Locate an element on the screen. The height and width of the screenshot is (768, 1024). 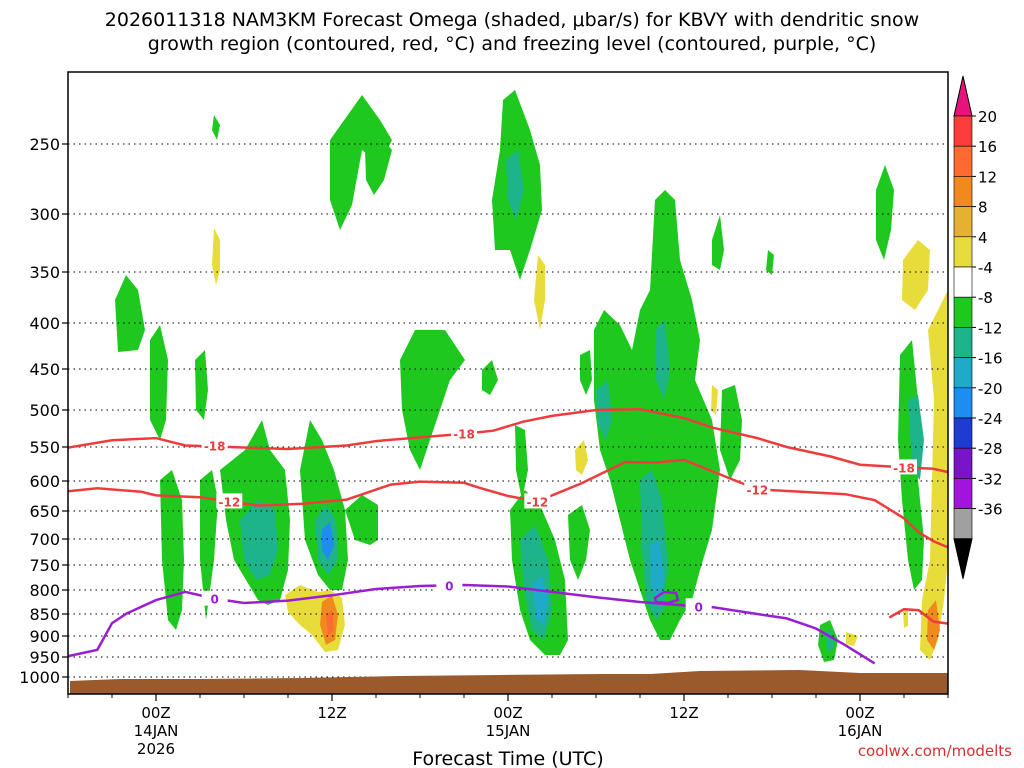
colorbar-label: 8 is located at coordinates (983, 208).